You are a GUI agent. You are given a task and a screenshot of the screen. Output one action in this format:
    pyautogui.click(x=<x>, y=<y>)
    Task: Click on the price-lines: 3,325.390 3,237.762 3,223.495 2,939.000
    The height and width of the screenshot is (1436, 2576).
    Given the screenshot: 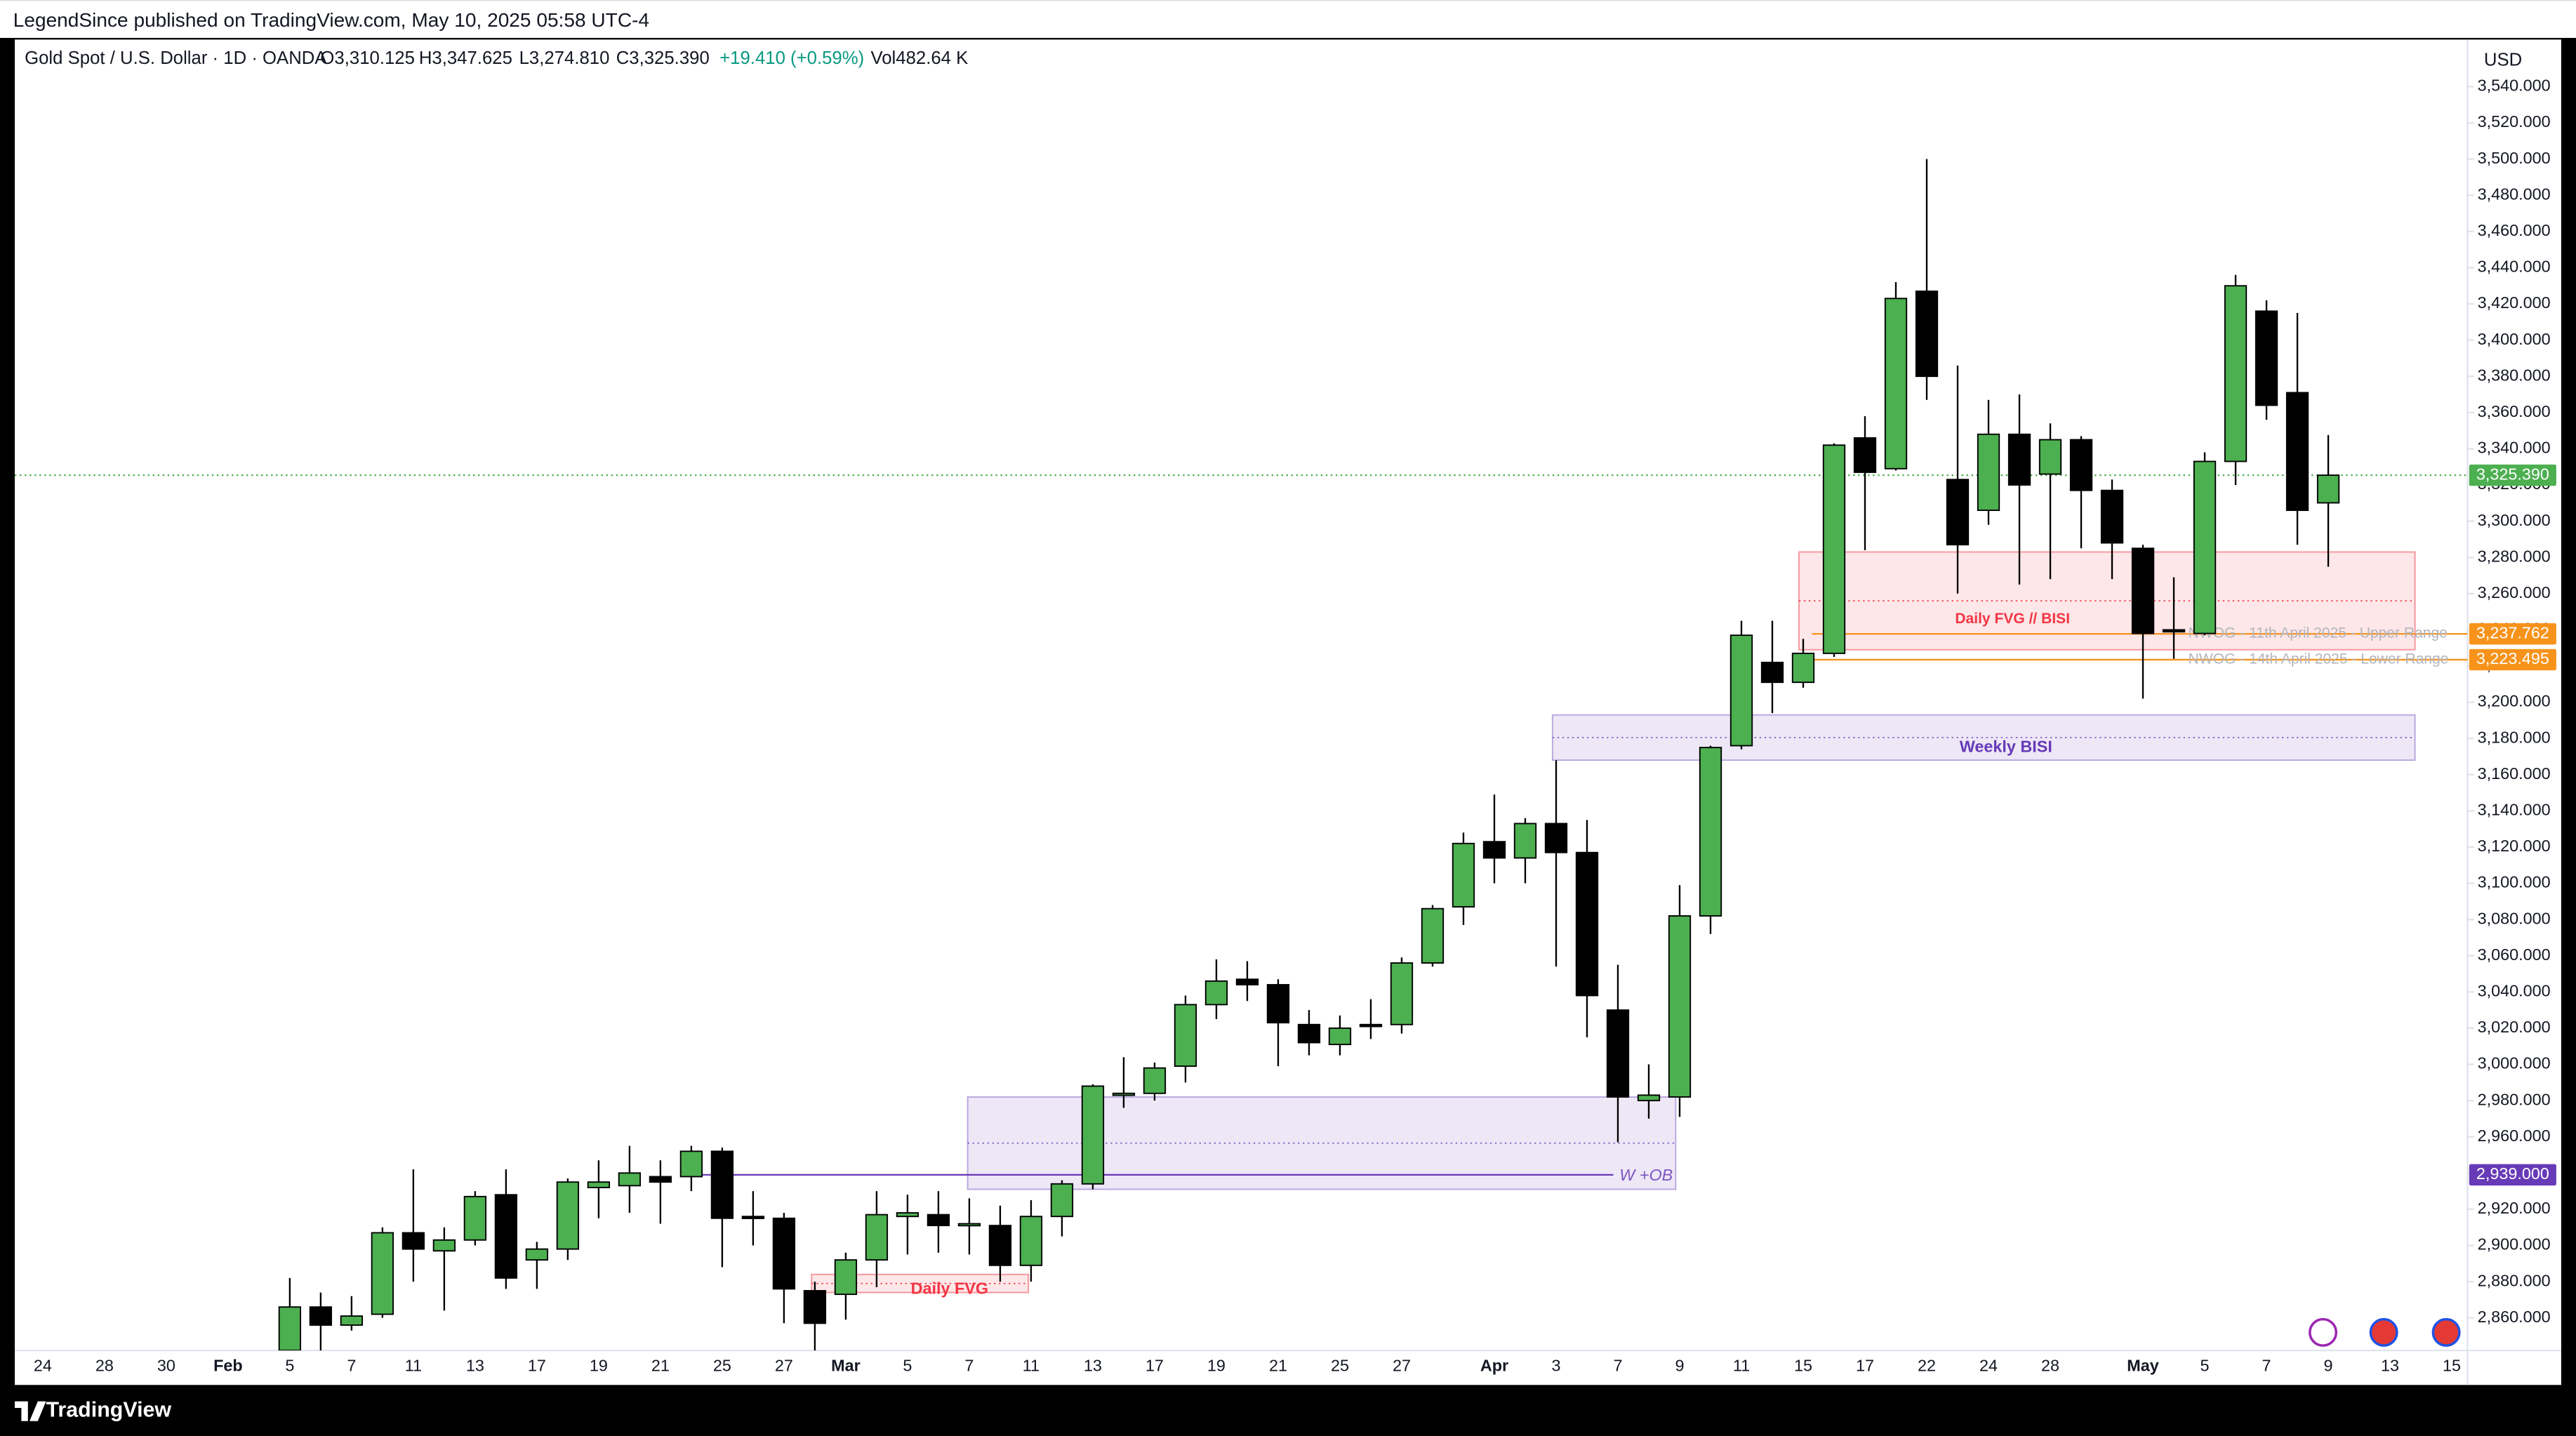 What is the action you would take?
    pyautogui.click(x=2513, y=825)
    